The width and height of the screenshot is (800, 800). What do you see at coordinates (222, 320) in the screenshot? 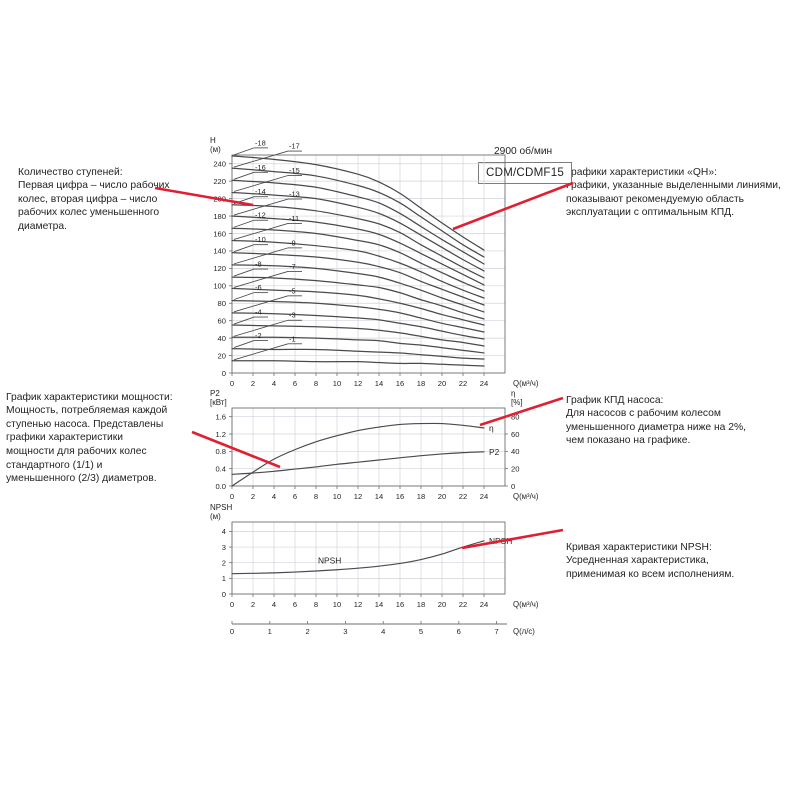
I see `y-tick-label: 60` at bounding box center [222, 320].